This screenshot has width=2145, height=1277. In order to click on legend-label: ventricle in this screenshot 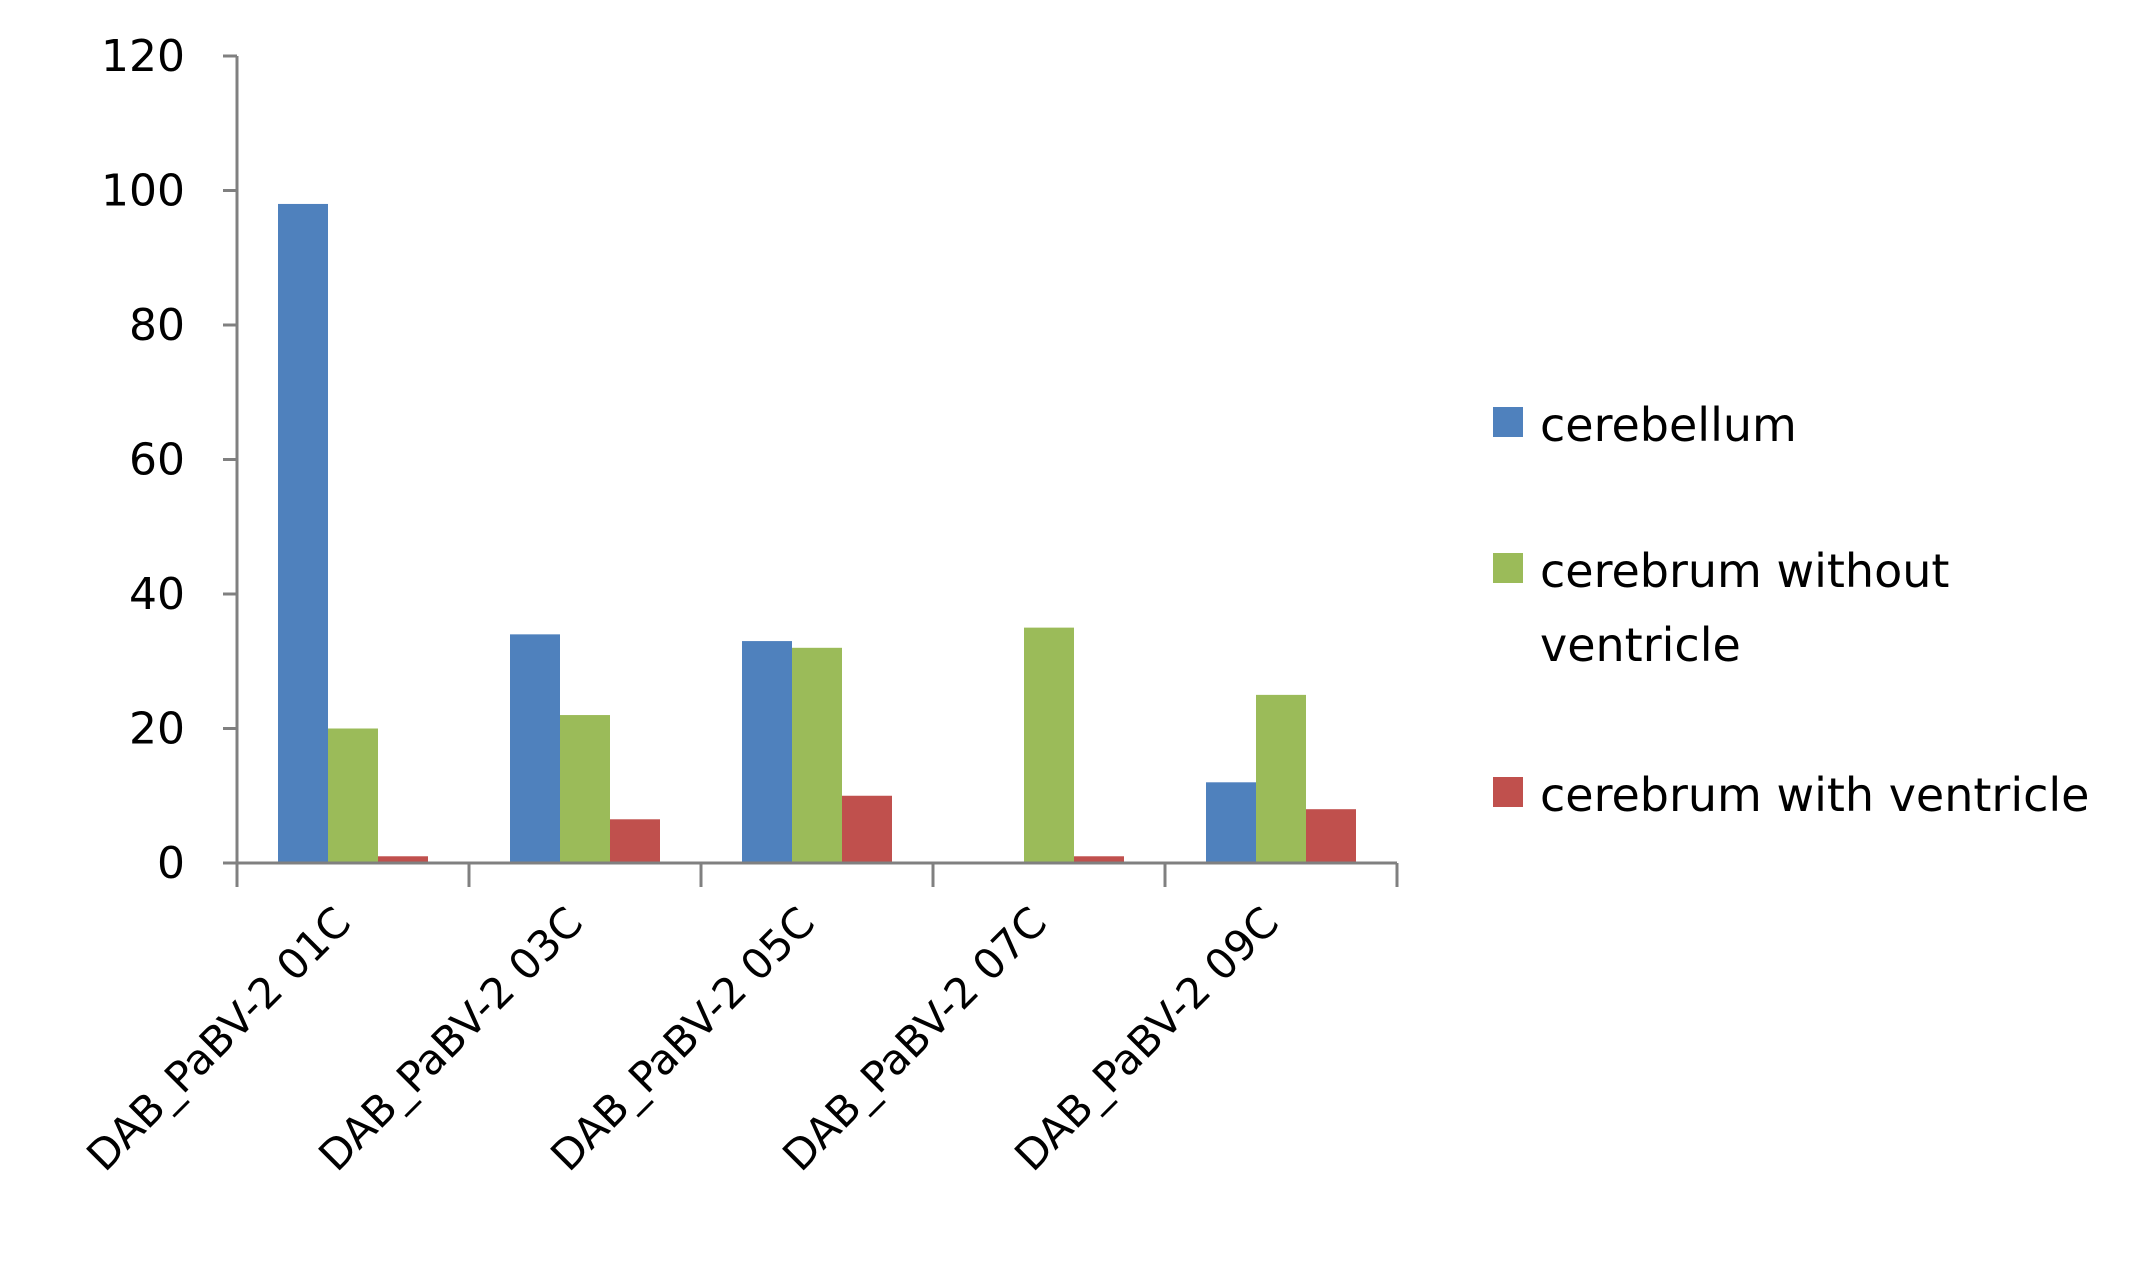, I will do `click(1640, 645)`.